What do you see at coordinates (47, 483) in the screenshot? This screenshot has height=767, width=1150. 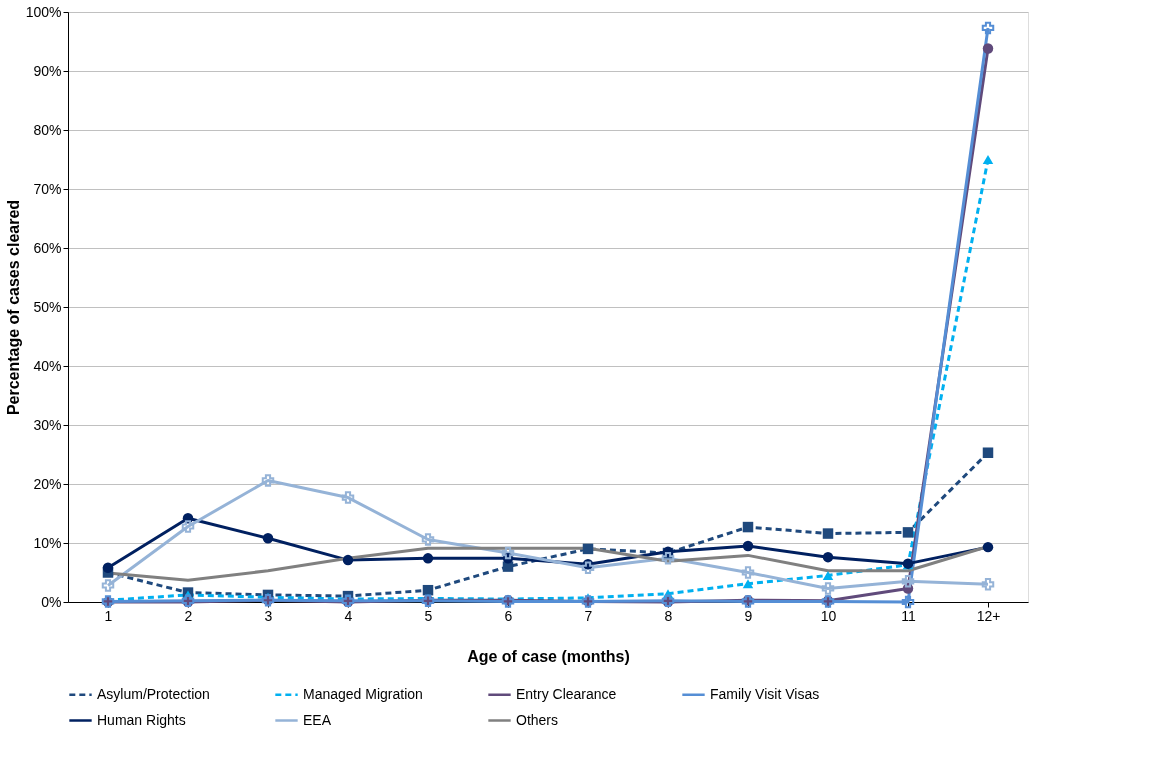 I see `y-tick-label: 20%` at bounding box center [47, 483].